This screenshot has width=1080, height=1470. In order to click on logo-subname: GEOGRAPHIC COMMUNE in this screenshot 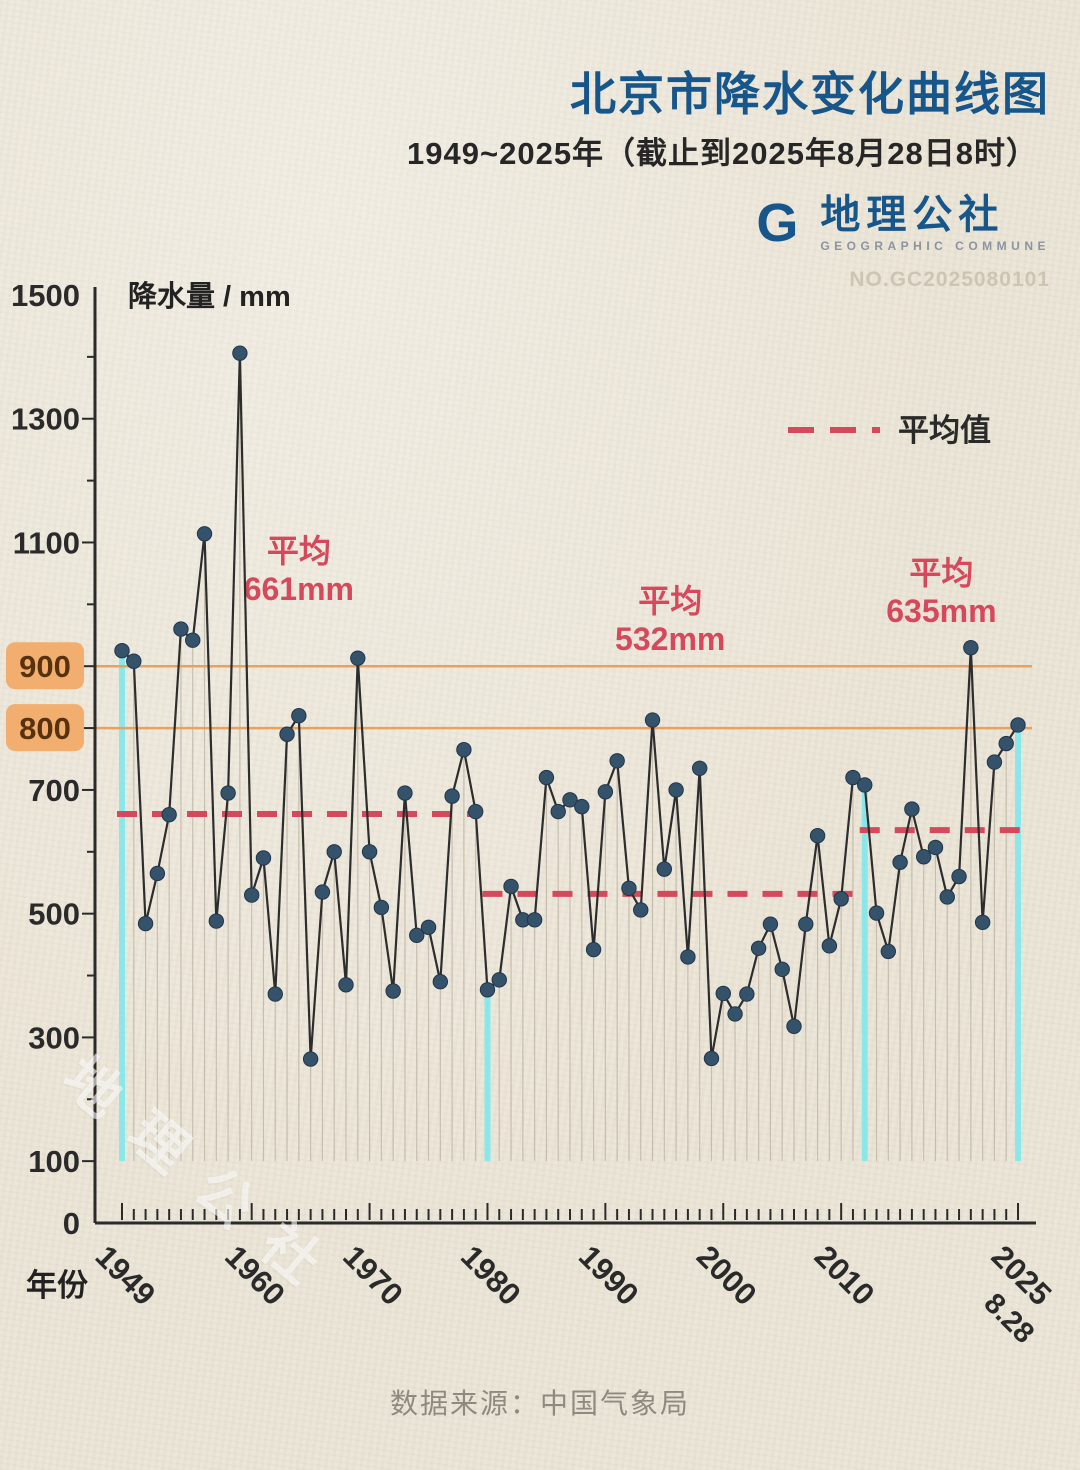, I will do `click(935, 246)`.